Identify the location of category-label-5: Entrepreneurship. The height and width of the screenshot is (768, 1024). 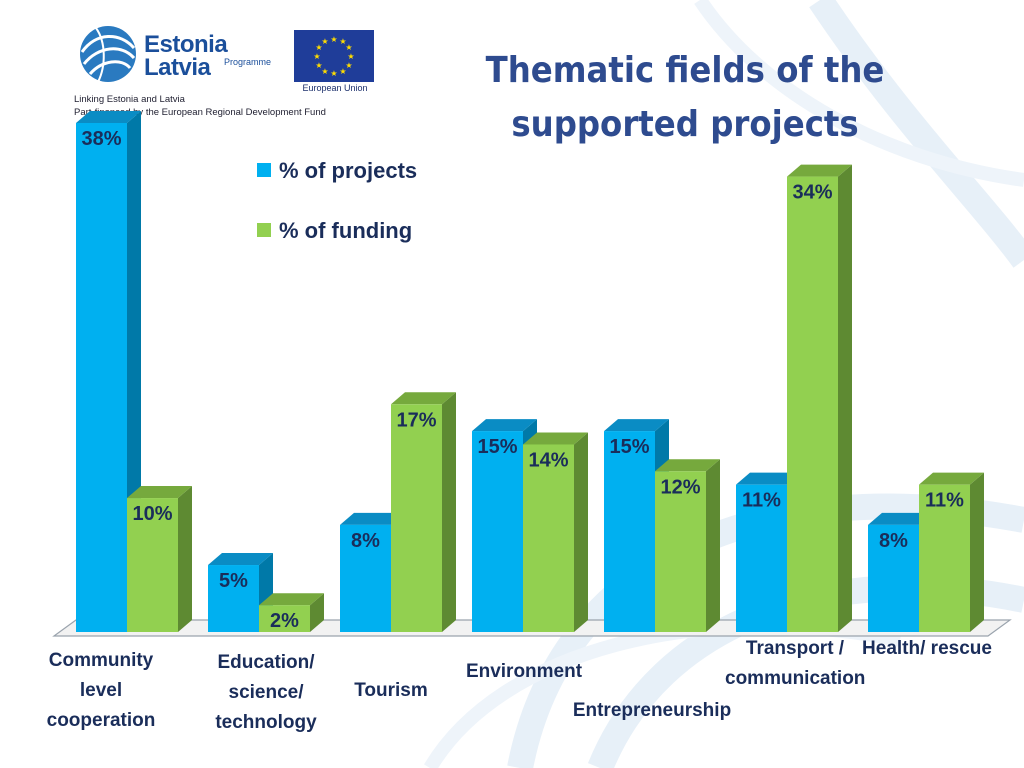
(652, 710).